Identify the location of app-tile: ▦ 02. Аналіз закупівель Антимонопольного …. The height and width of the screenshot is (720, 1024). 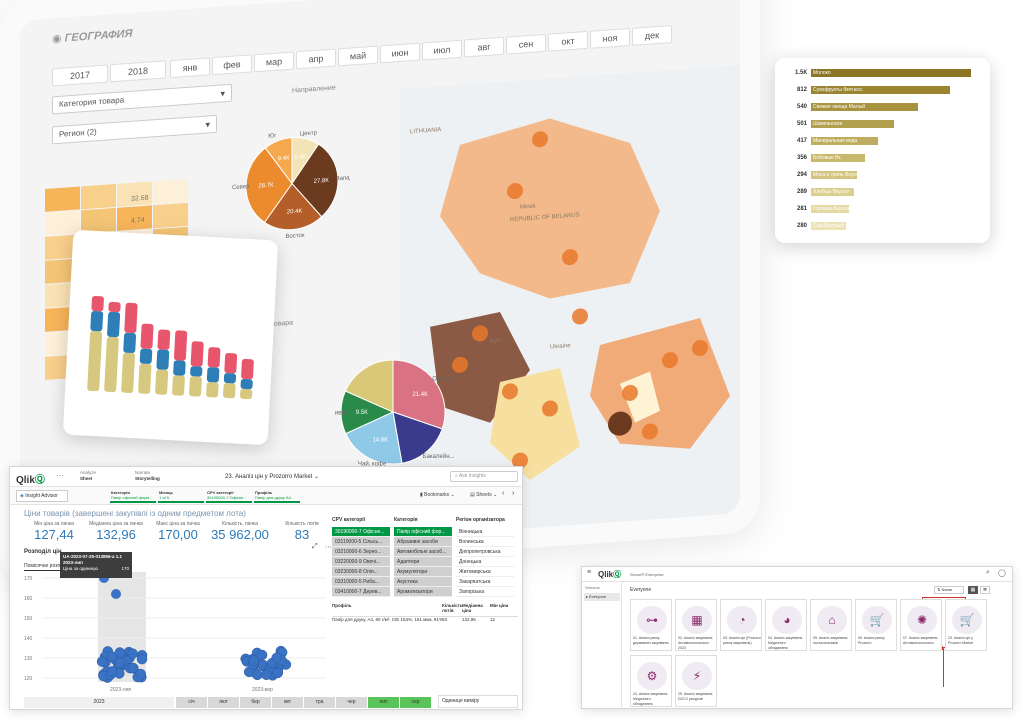
(696, 625).